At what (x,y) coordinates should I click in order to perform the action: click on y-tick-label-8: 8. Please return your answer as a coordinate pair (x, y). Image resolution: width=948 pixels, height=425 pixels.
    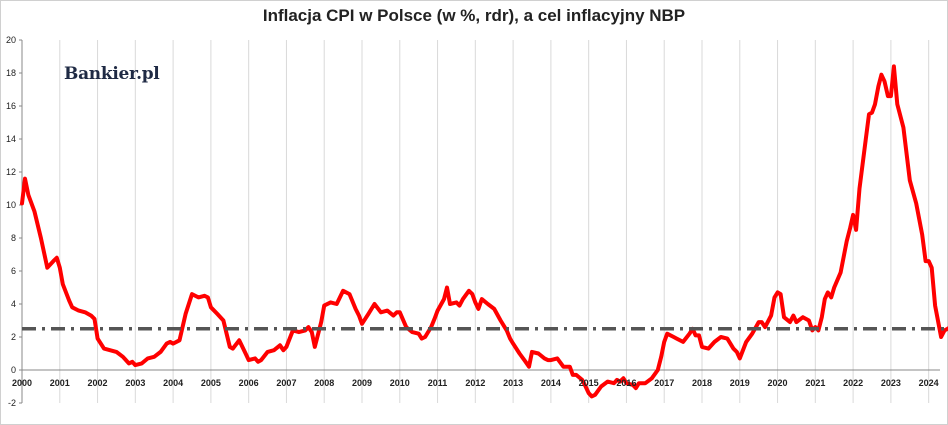
    Looking at the image, I should click on (13, 238).